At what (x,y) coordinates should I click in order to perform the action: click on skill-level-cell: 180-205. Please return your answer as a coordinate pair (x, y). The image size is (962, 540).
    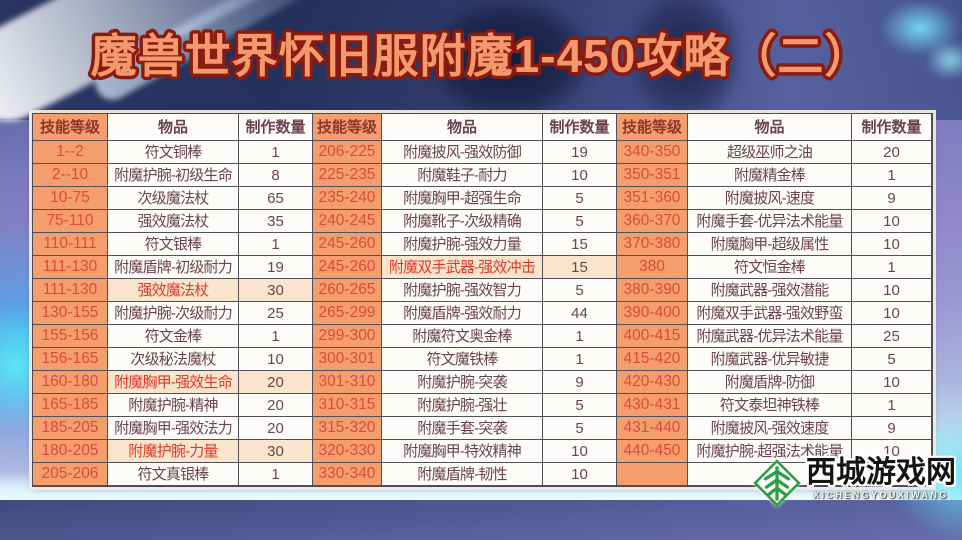
    Looking at the image, I should click on (70, 451).